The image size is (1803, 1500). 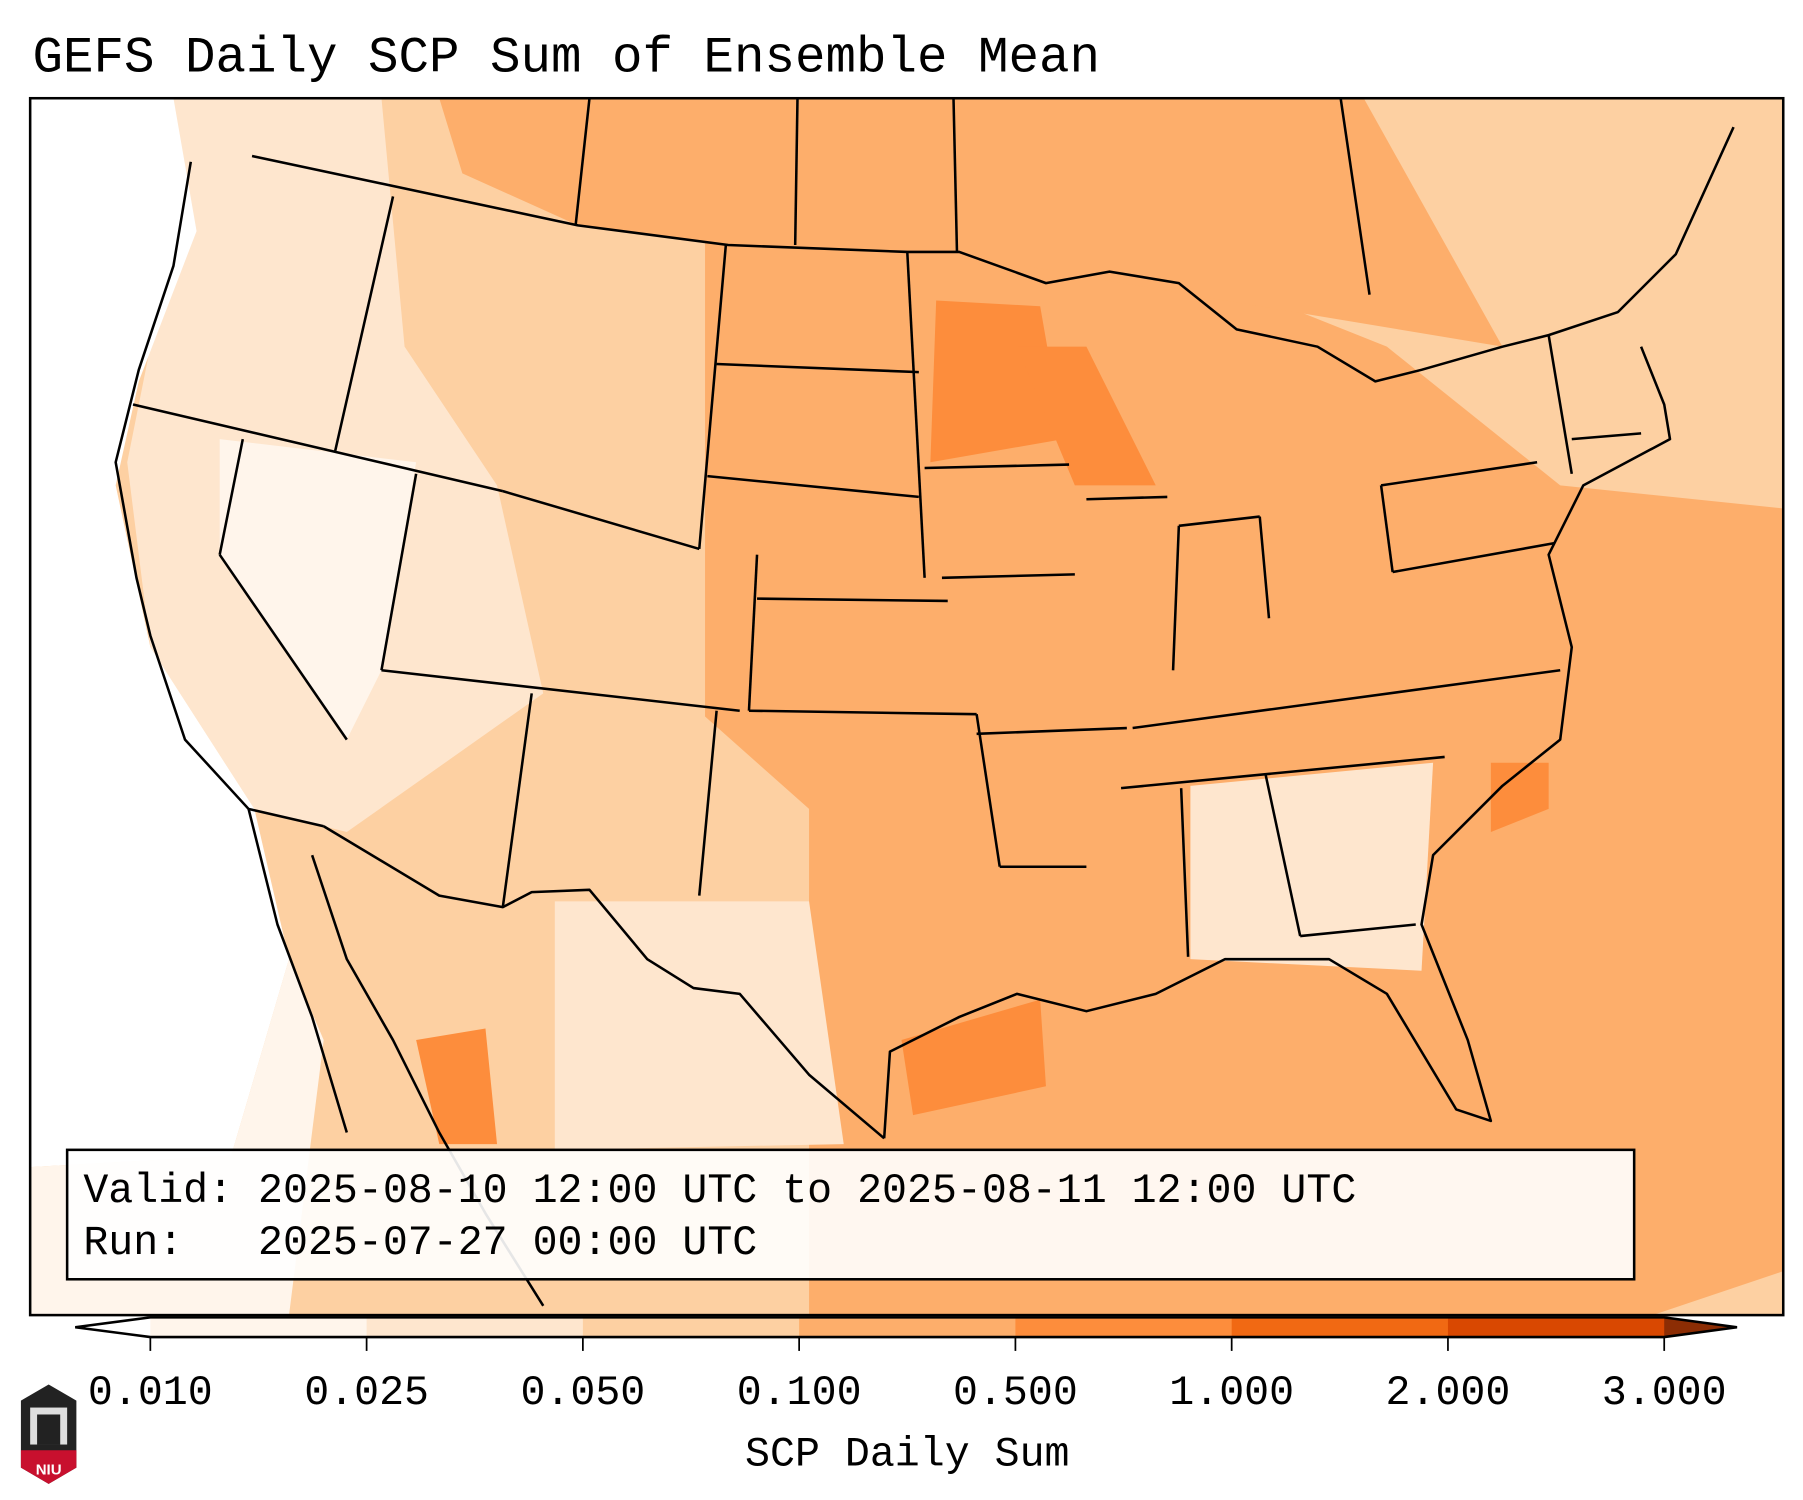 I want to click on colorbar-tick-label: 3.000, so click(x=1664, y=1393).